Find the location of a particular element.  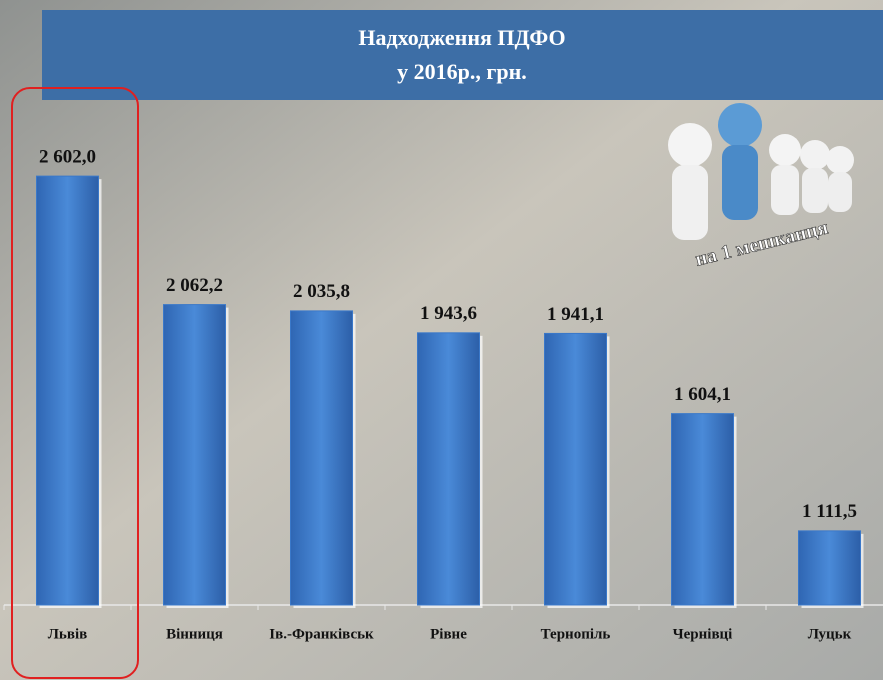

x-tick-label: Чернівці is located at coordinates (703, 634).